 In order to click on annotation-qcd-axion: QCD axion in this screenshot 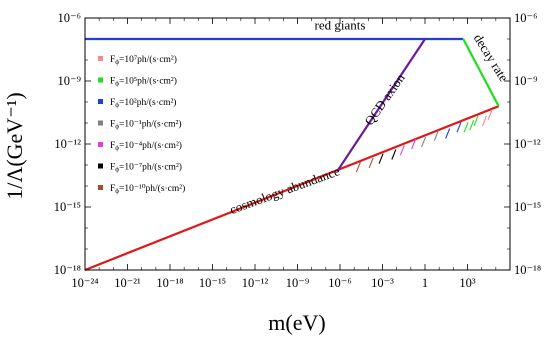, I will do `click(384, 99)`.